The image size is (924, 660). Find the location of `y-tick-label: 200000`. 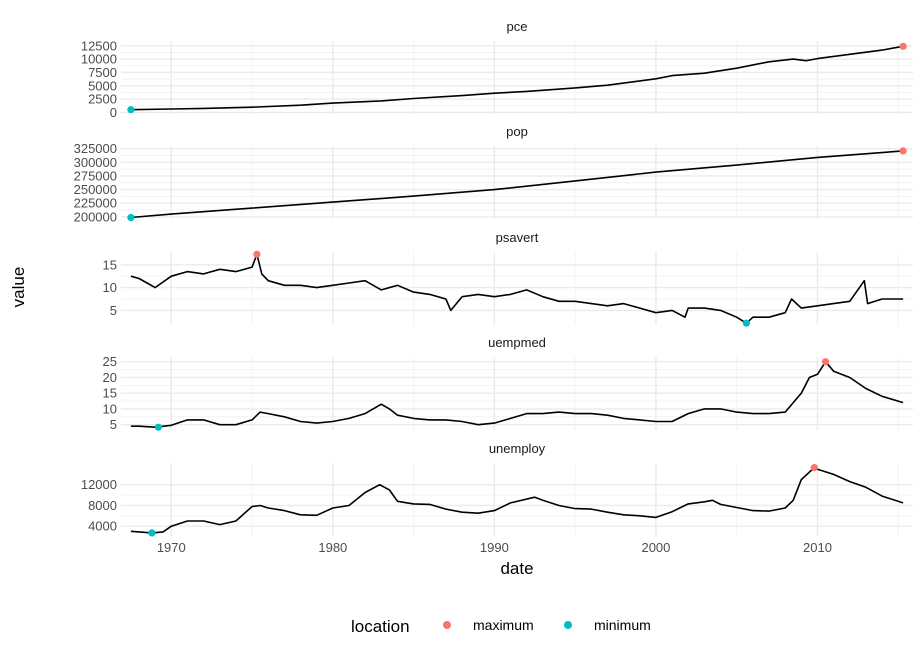

y-tick-label: 200000 is located at coordinates (95, 216).